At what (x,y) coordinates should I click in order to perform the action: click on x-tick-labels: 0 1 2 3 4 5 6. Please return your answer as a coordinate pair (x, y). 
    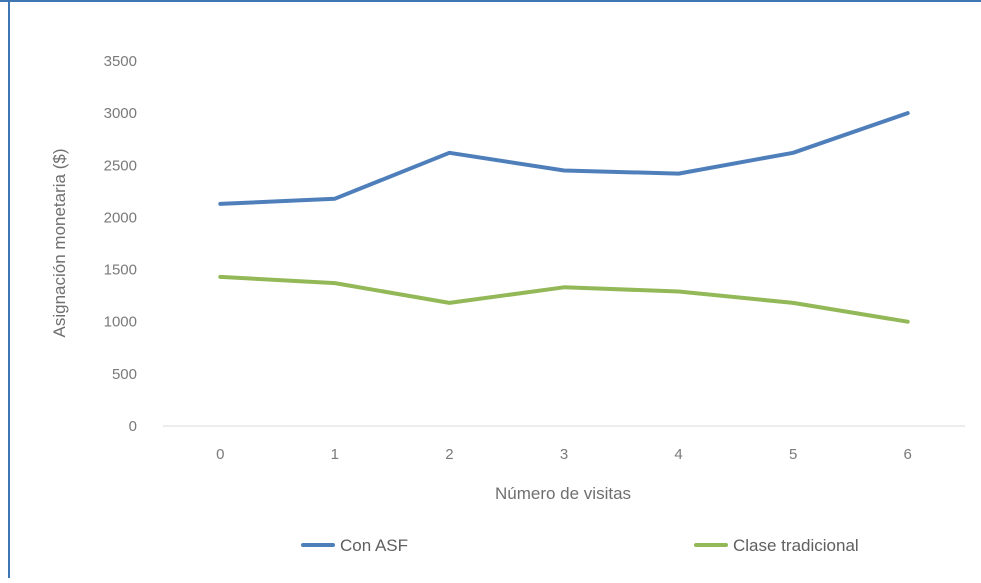
    Looking at the image, I should click on (564, 454).